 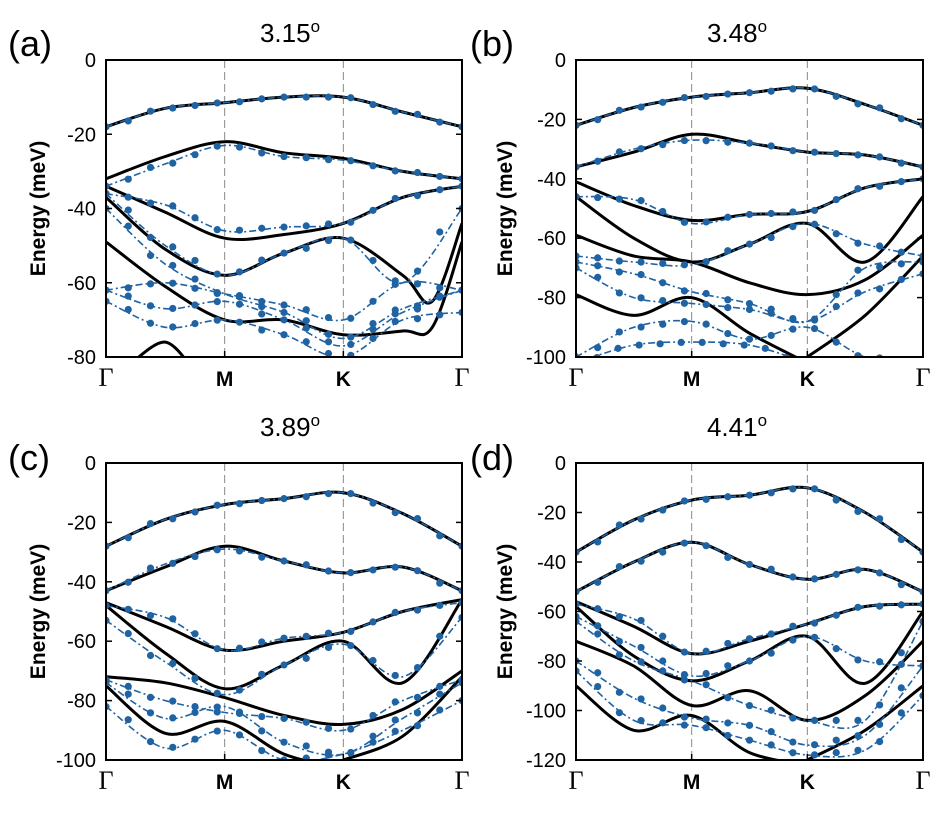 I want to click on series-group, so click(x=284, y=624).